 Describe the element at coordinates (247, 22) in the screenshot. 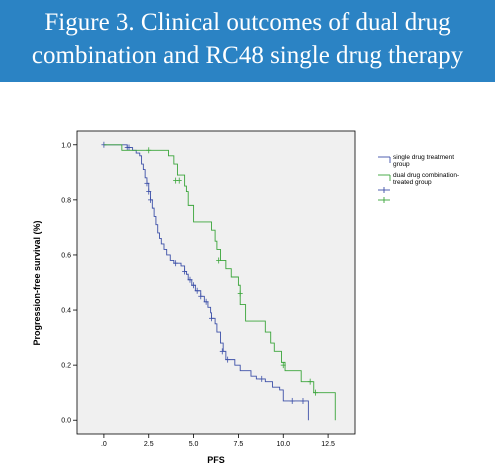

I see `figure-title-line-1: Figure 3. Clinical outcomes of dual drug` at that location.